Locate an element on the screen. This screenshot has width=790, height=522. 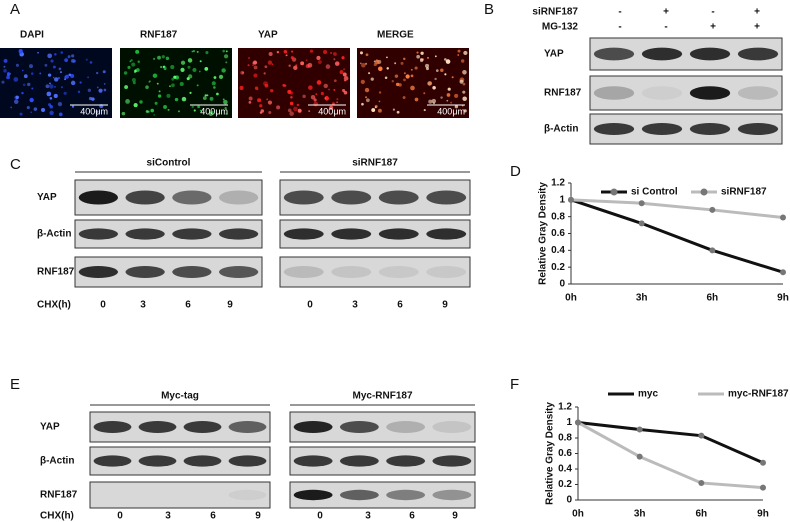
y-tick-label: 1 is located at coordinates (562, 199).